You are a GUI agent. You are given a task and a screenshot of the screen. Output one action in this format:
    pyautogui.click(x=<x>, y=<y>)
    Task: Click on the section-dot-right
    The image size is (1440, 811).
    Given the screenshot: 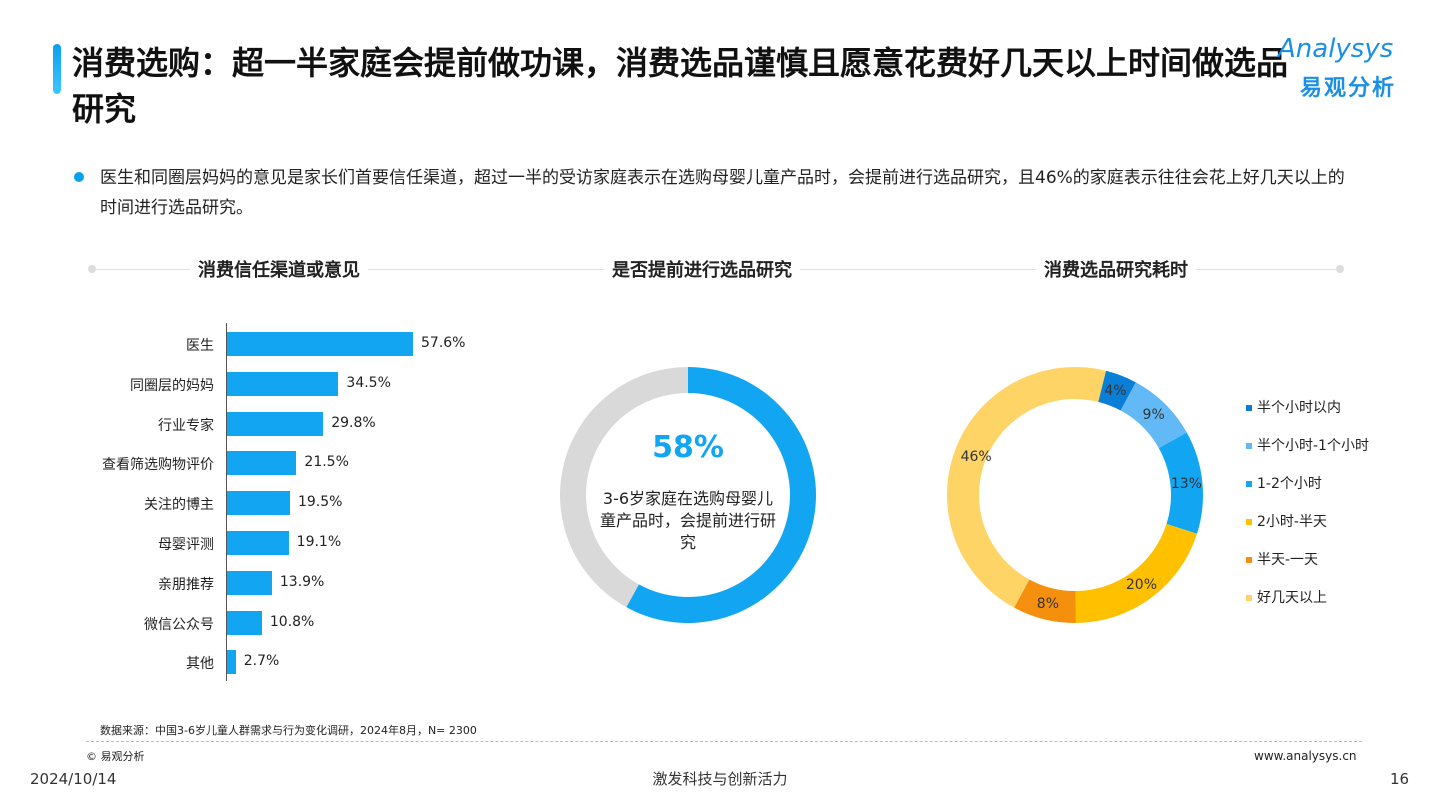 What is the action you would take?
    pyautogui.click(x=1340, y=269)
    